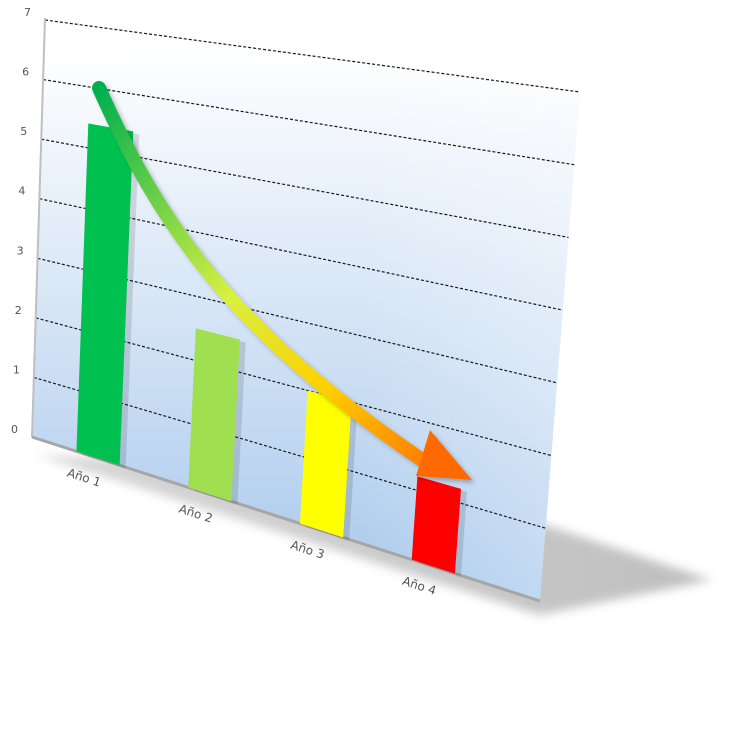 This screenshot has height=740, width=756. What do you see at coordinates (20, 250) in the screenshot?
I see `y-tick-label: 3` at bounding box center [20, 250].